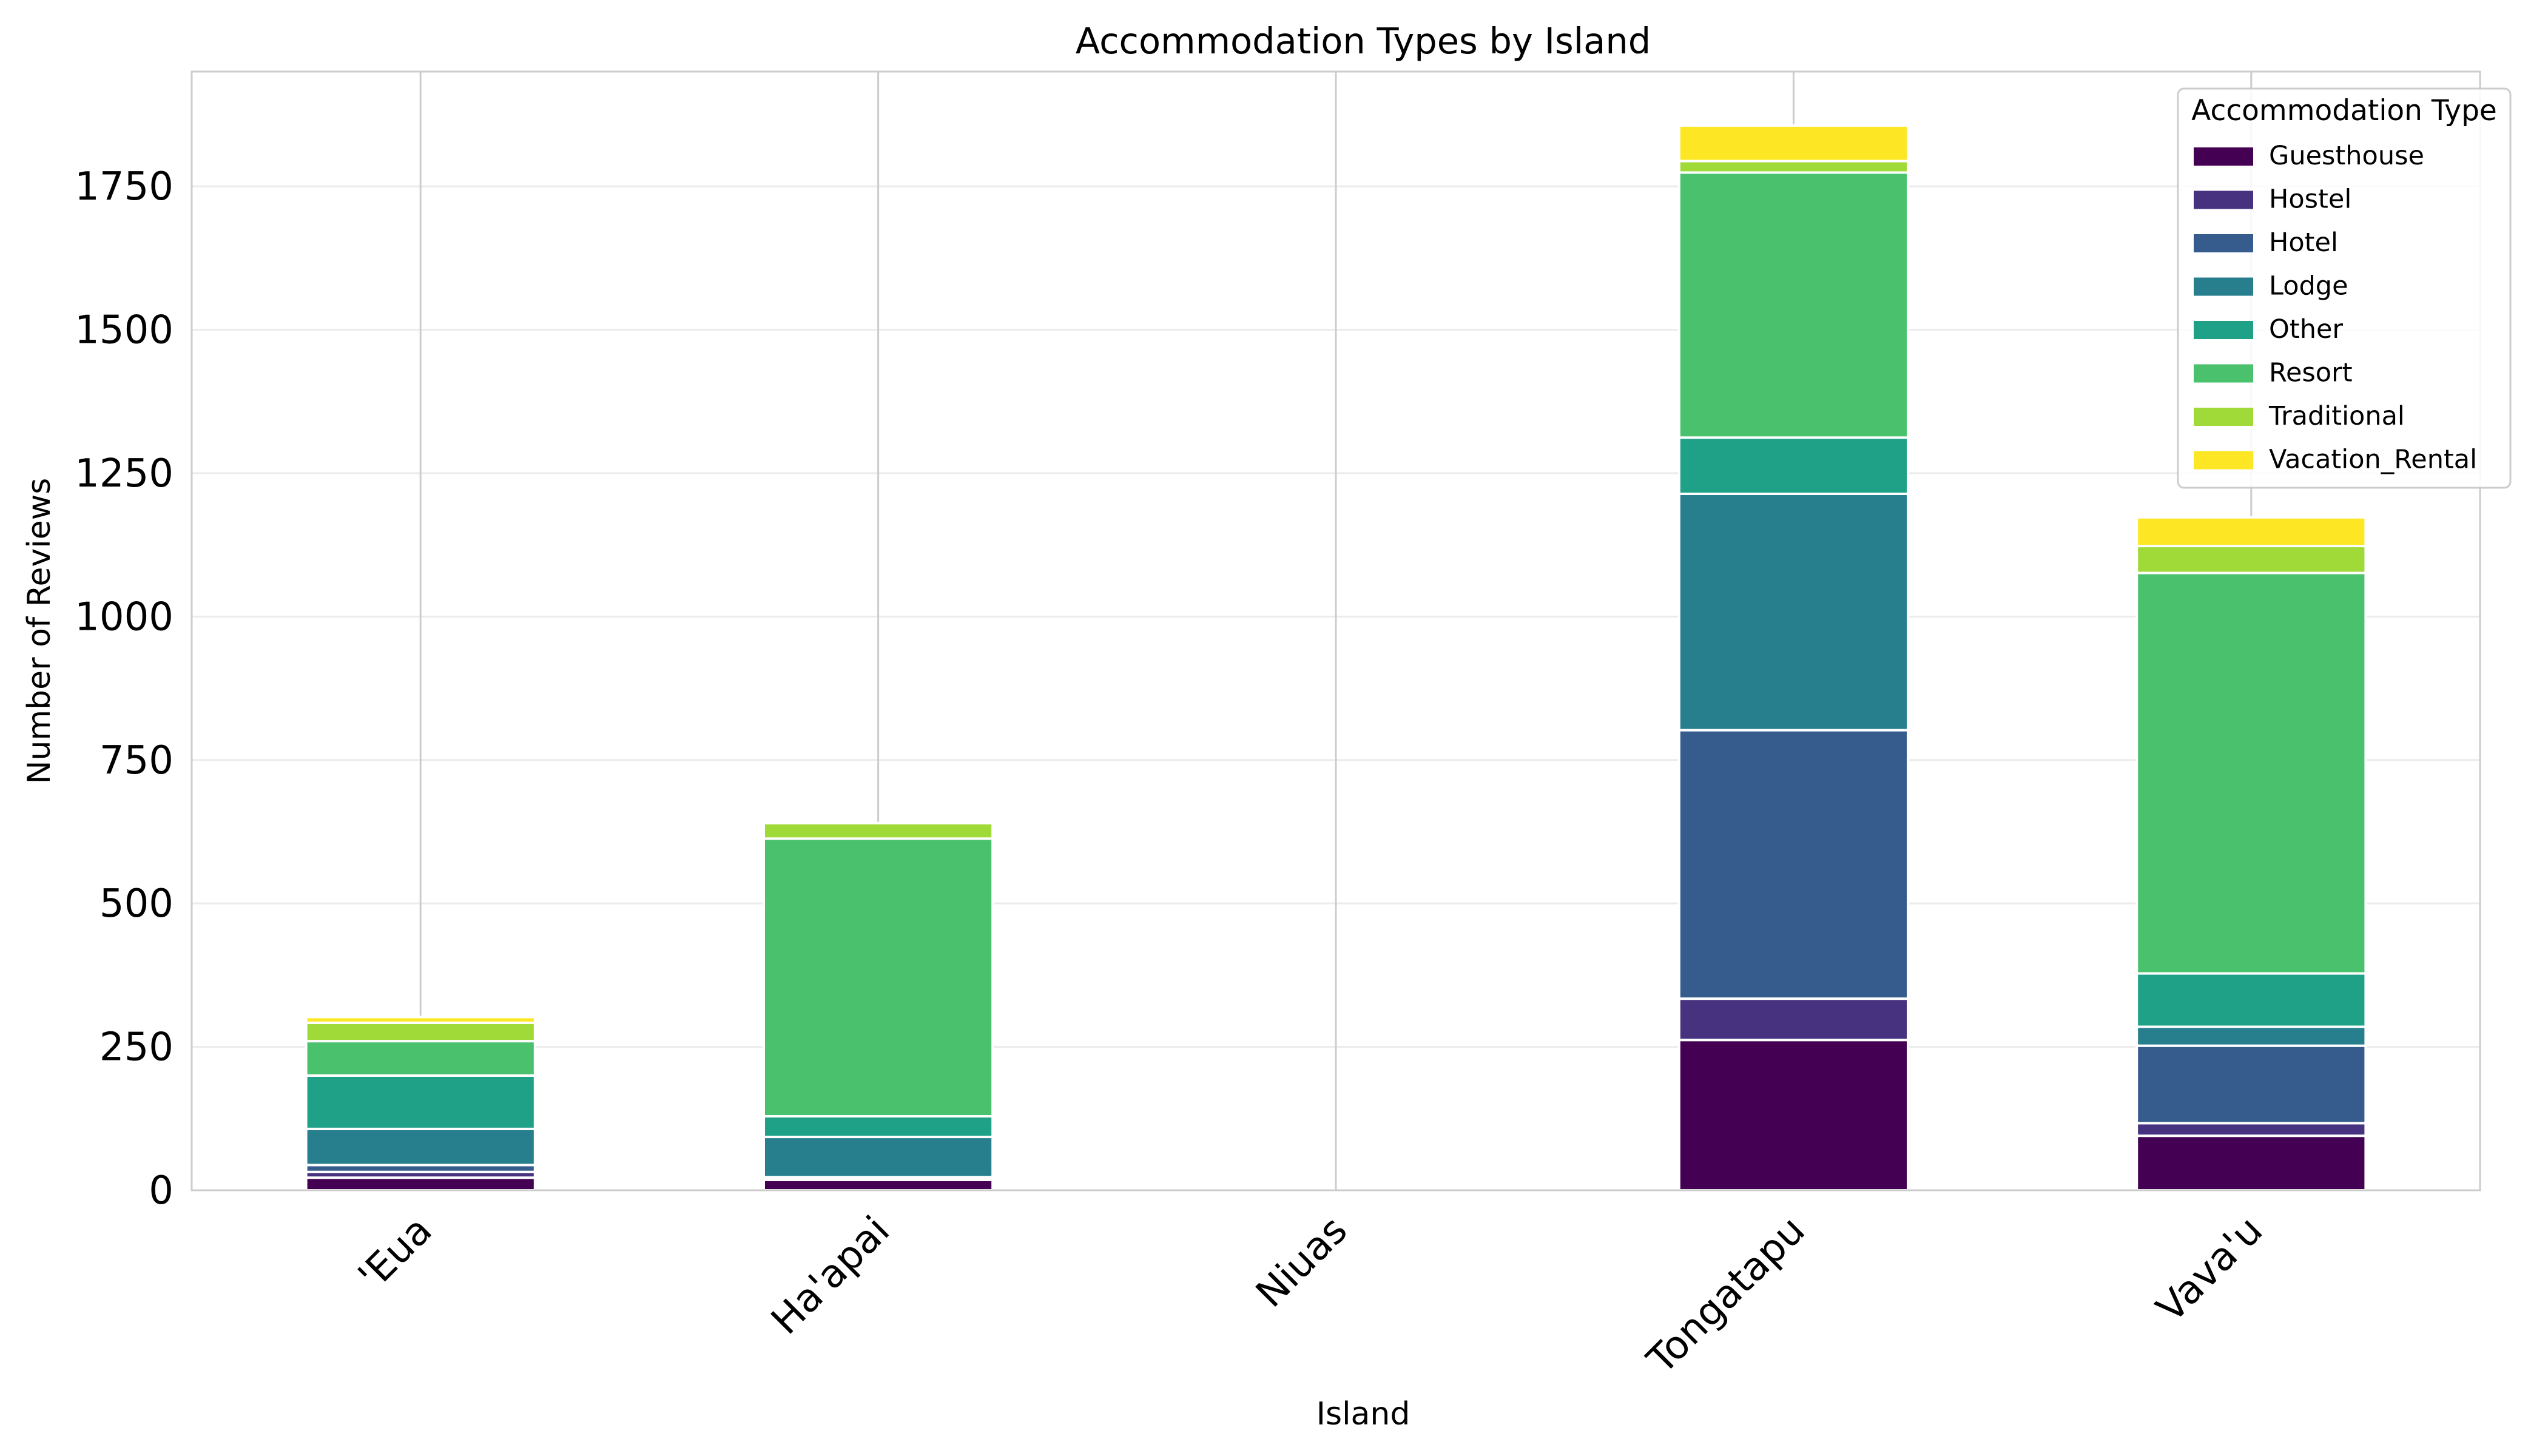 The image size is (2548, 1456). Describe the element at coordinates (2373, 460) in the screenshot. I see `legend-label-vacation-rental: Vacation_Rental` at that location.